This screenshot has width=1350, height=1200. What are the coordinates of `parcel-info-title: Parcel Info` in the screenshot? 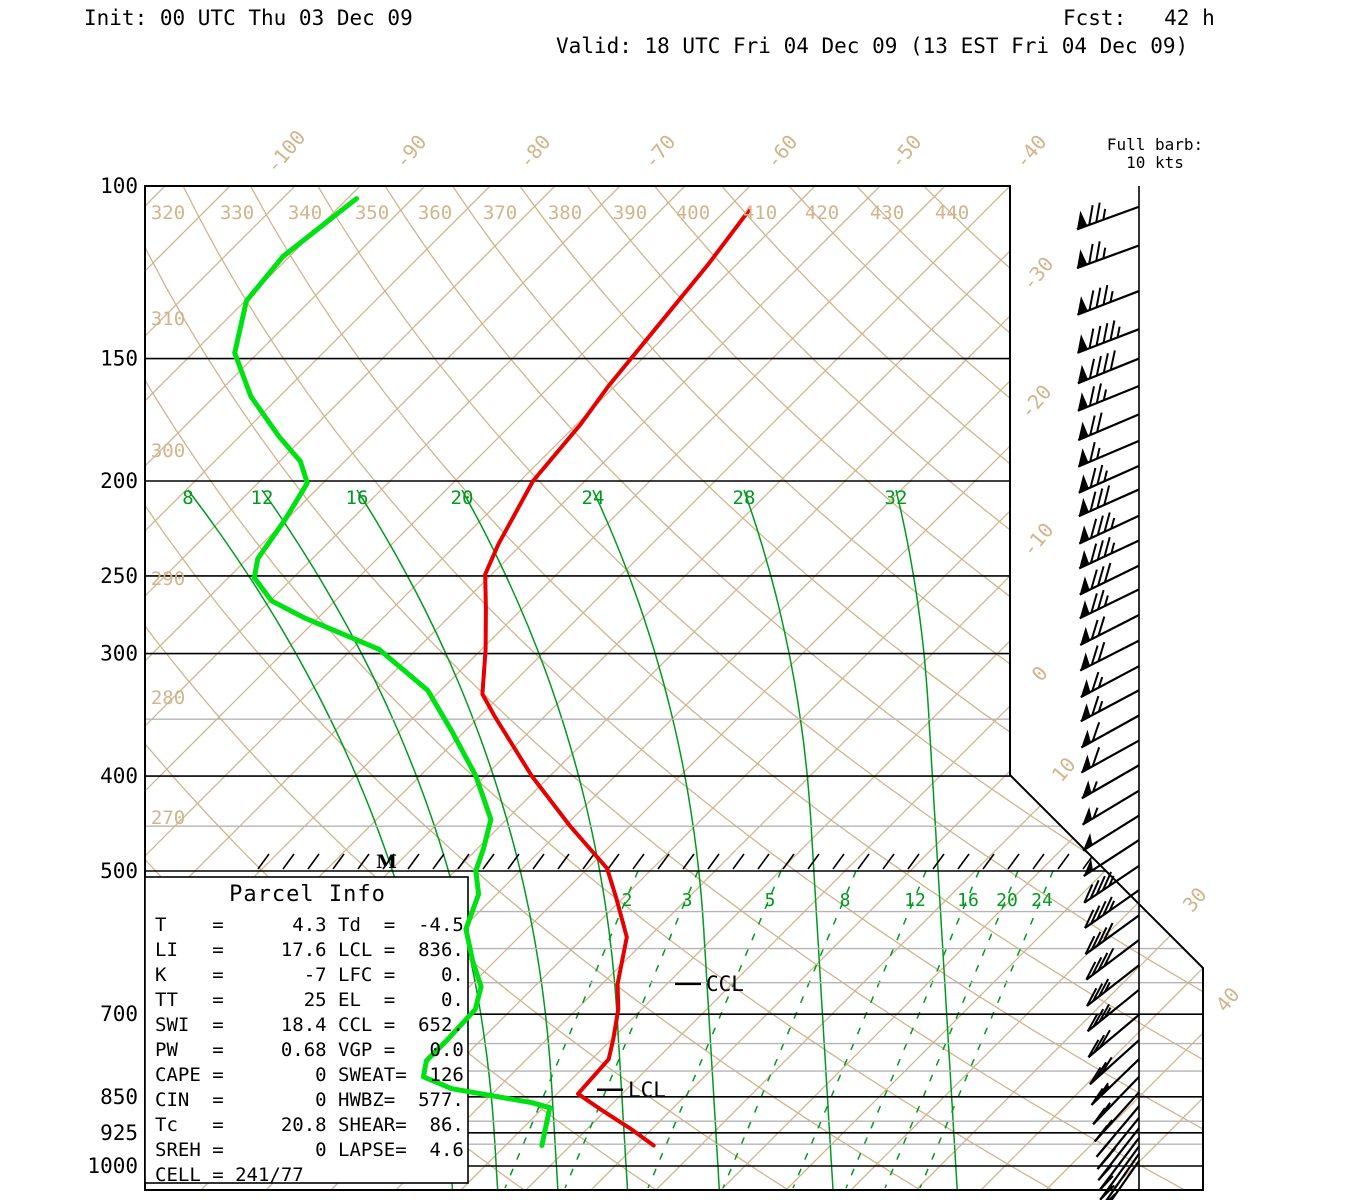 It's located at (307, 894).